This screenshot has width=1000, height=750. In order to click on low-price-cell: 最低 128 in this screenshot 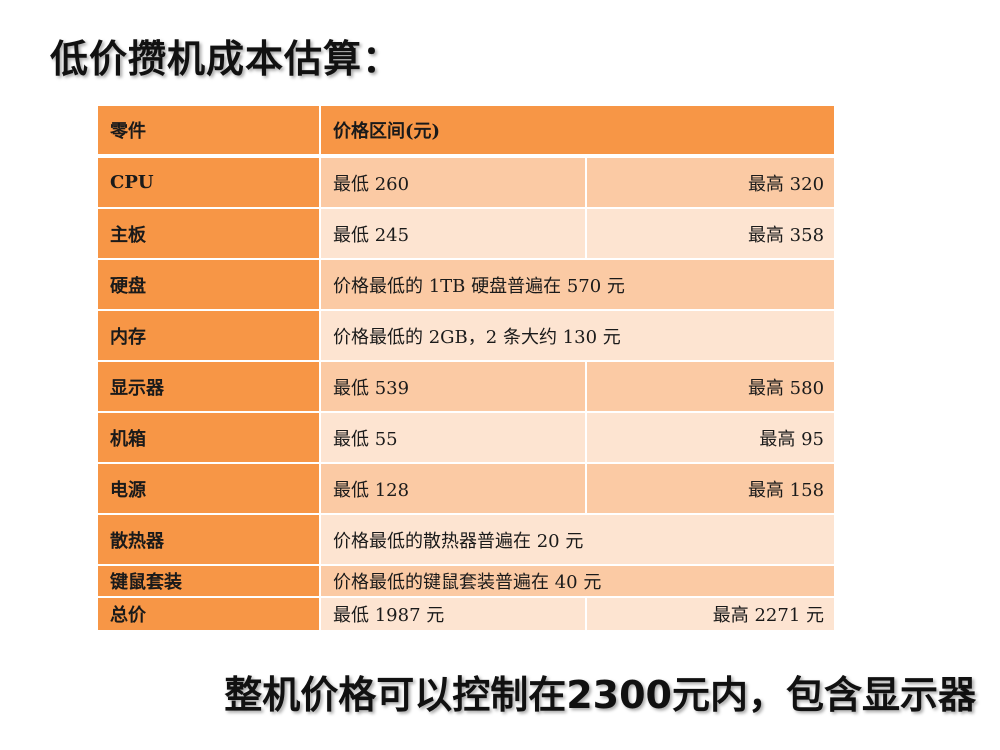, I will do `click(454, 489)`.